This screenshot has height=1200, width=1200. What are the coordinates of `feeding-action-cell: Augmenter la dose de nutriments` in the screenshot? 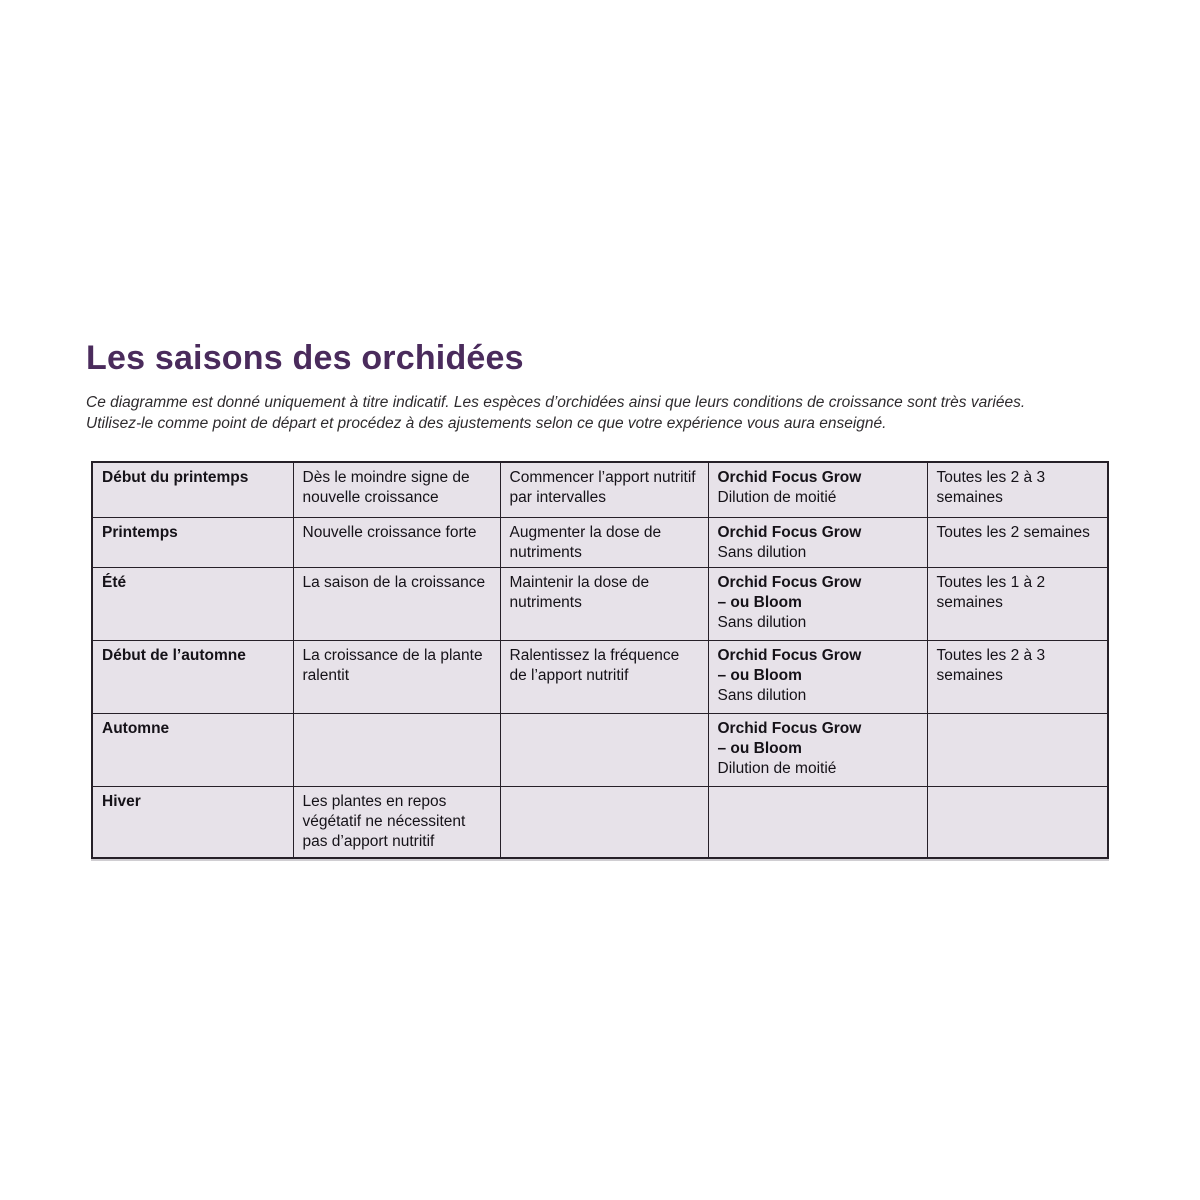 It's located at (604, 542).